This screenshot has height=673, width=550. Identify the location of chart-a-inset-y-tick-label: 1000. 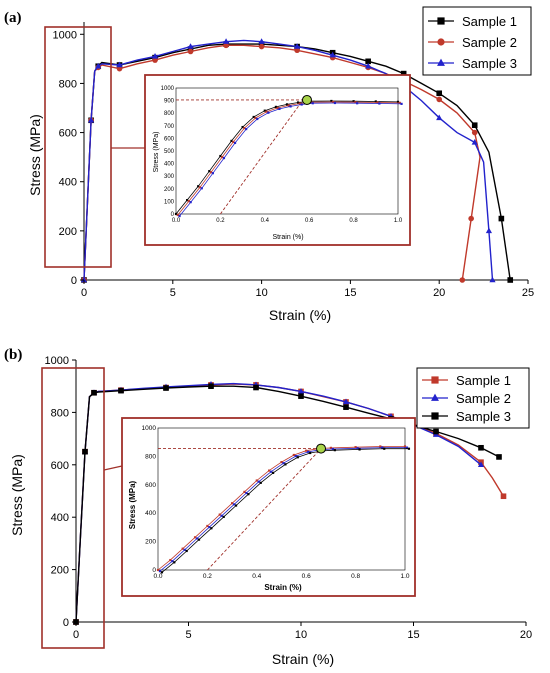
(168, 89).